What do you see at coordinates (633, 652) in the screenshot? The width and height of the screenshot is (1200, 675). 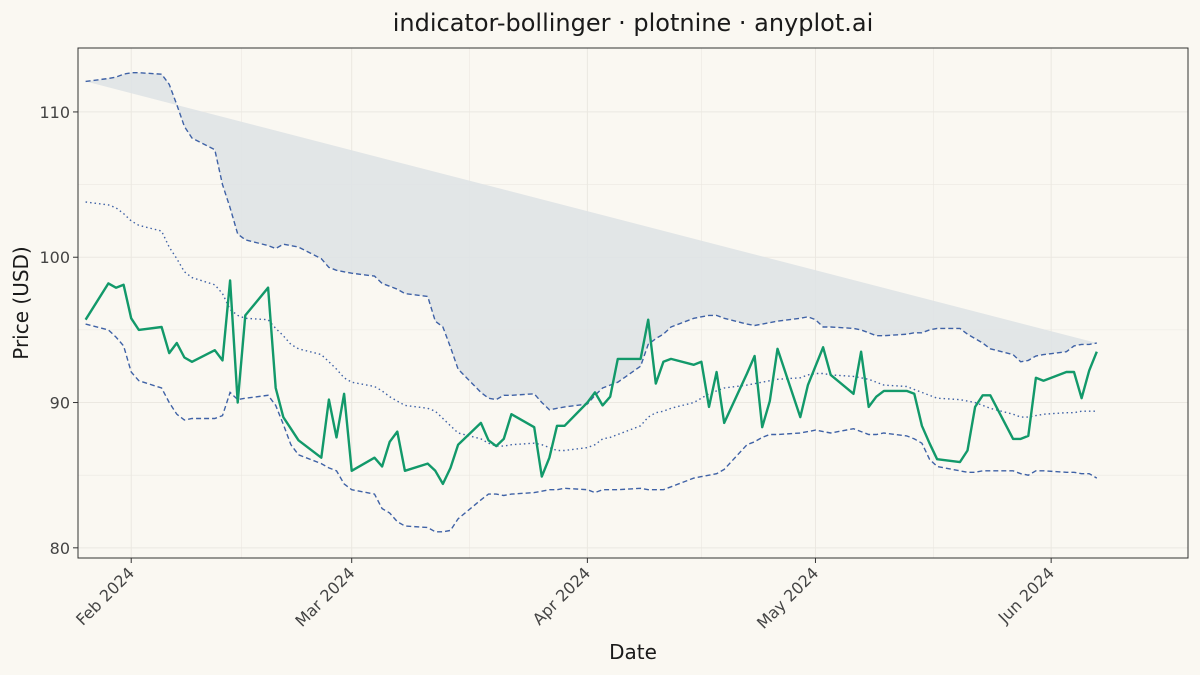 I see `x-axis-label: Date` at bounding box center [633, 652].